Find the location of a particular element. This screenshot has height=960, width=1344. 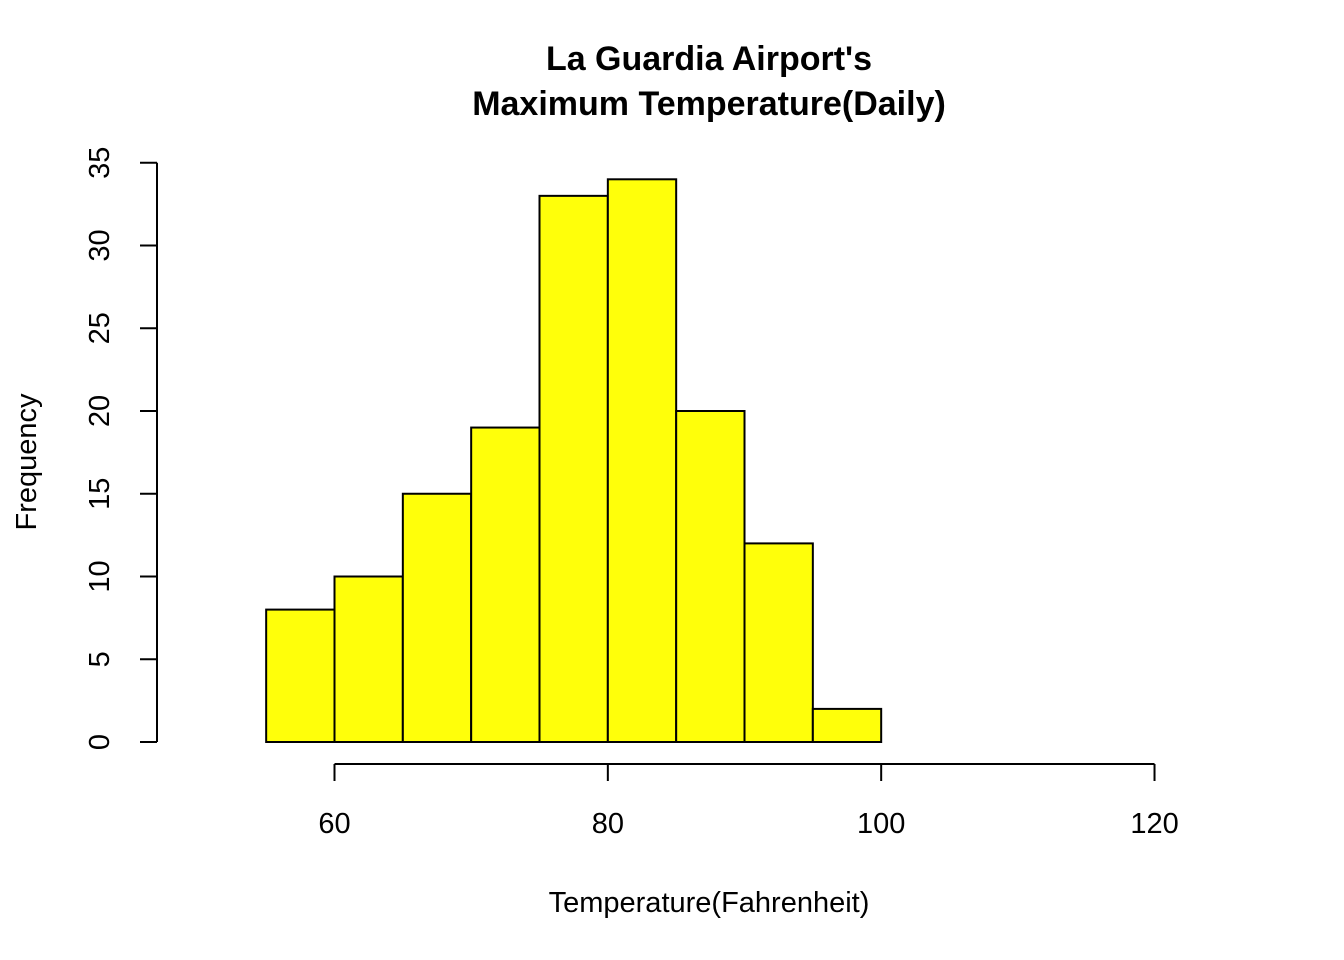

y-tick-label-30: 30 is located at coordinates (100, 245).